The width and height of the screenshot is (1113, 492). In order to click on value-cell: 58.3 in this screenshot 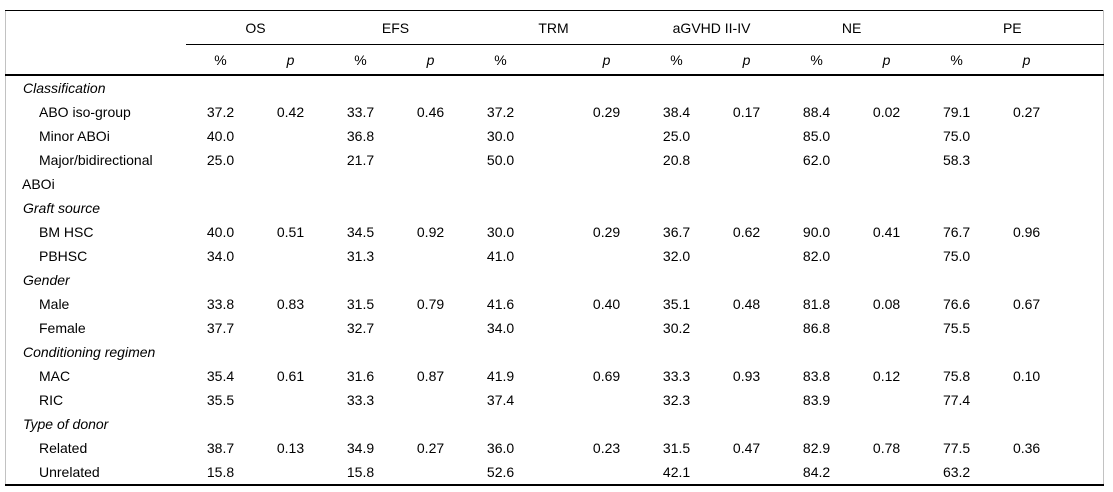, I will do `click(956, 160)`.